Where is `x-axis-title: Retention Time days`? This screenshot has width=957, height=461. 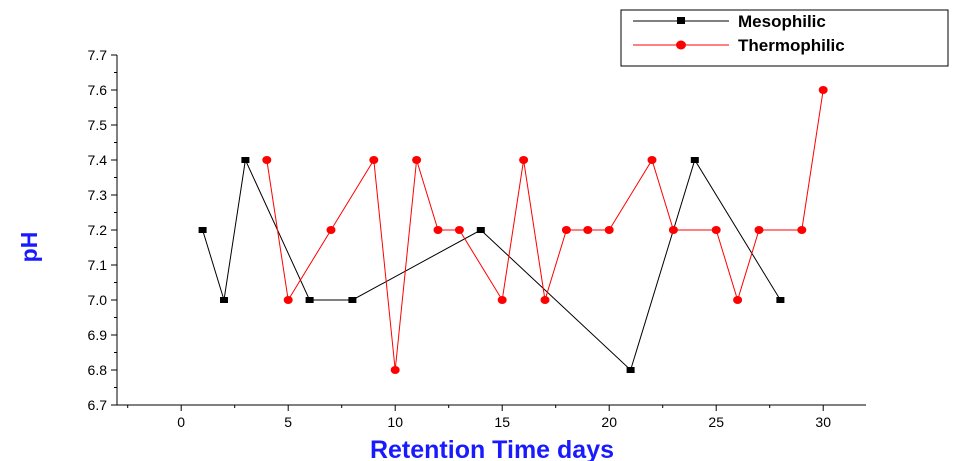 x-axis-title: Retention Time days is located at coordinates (492, 448).